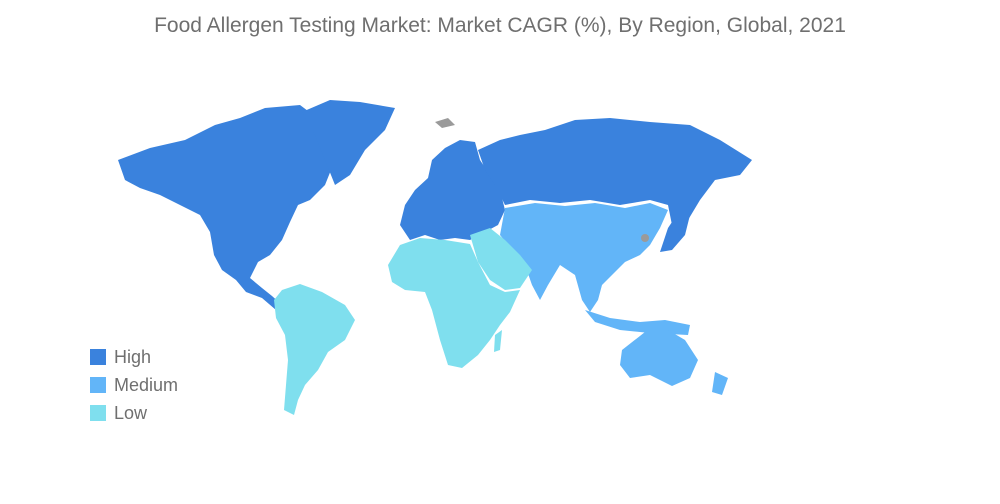  I want to click on australia, so click(659, 358).